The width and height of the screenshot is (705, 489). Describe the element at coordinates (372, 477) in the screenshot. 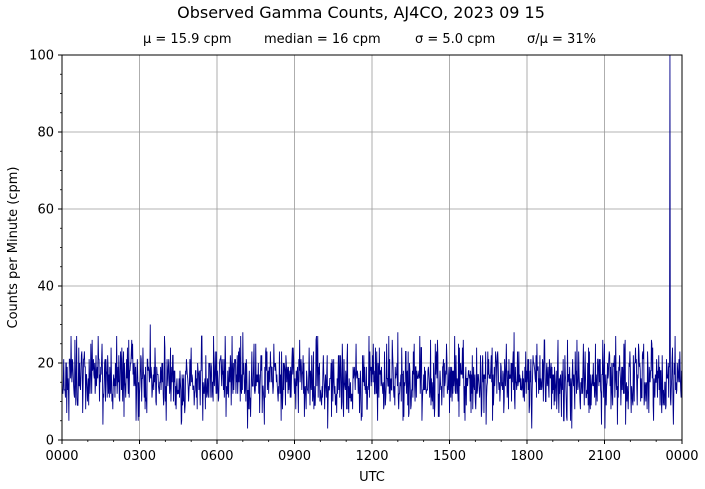

I see `x-axis-label: UTC` at that location.